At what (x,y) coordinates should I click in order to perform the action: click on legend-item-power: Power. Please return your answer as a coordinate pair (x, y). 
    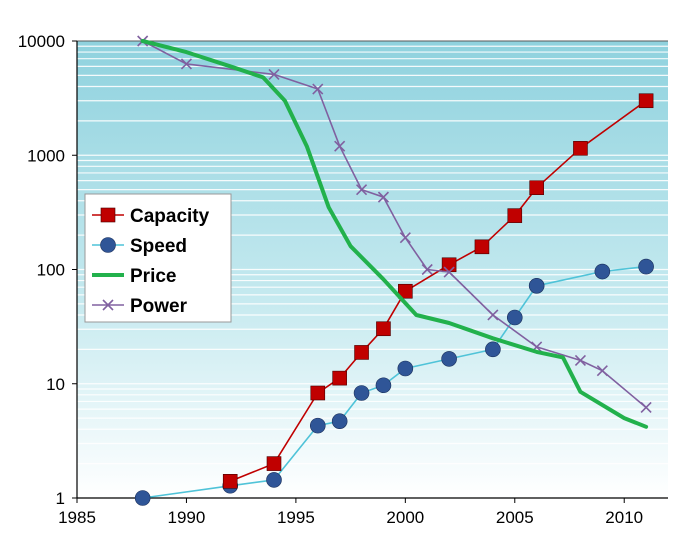
    Looking at the image, I should click on (140, 306).